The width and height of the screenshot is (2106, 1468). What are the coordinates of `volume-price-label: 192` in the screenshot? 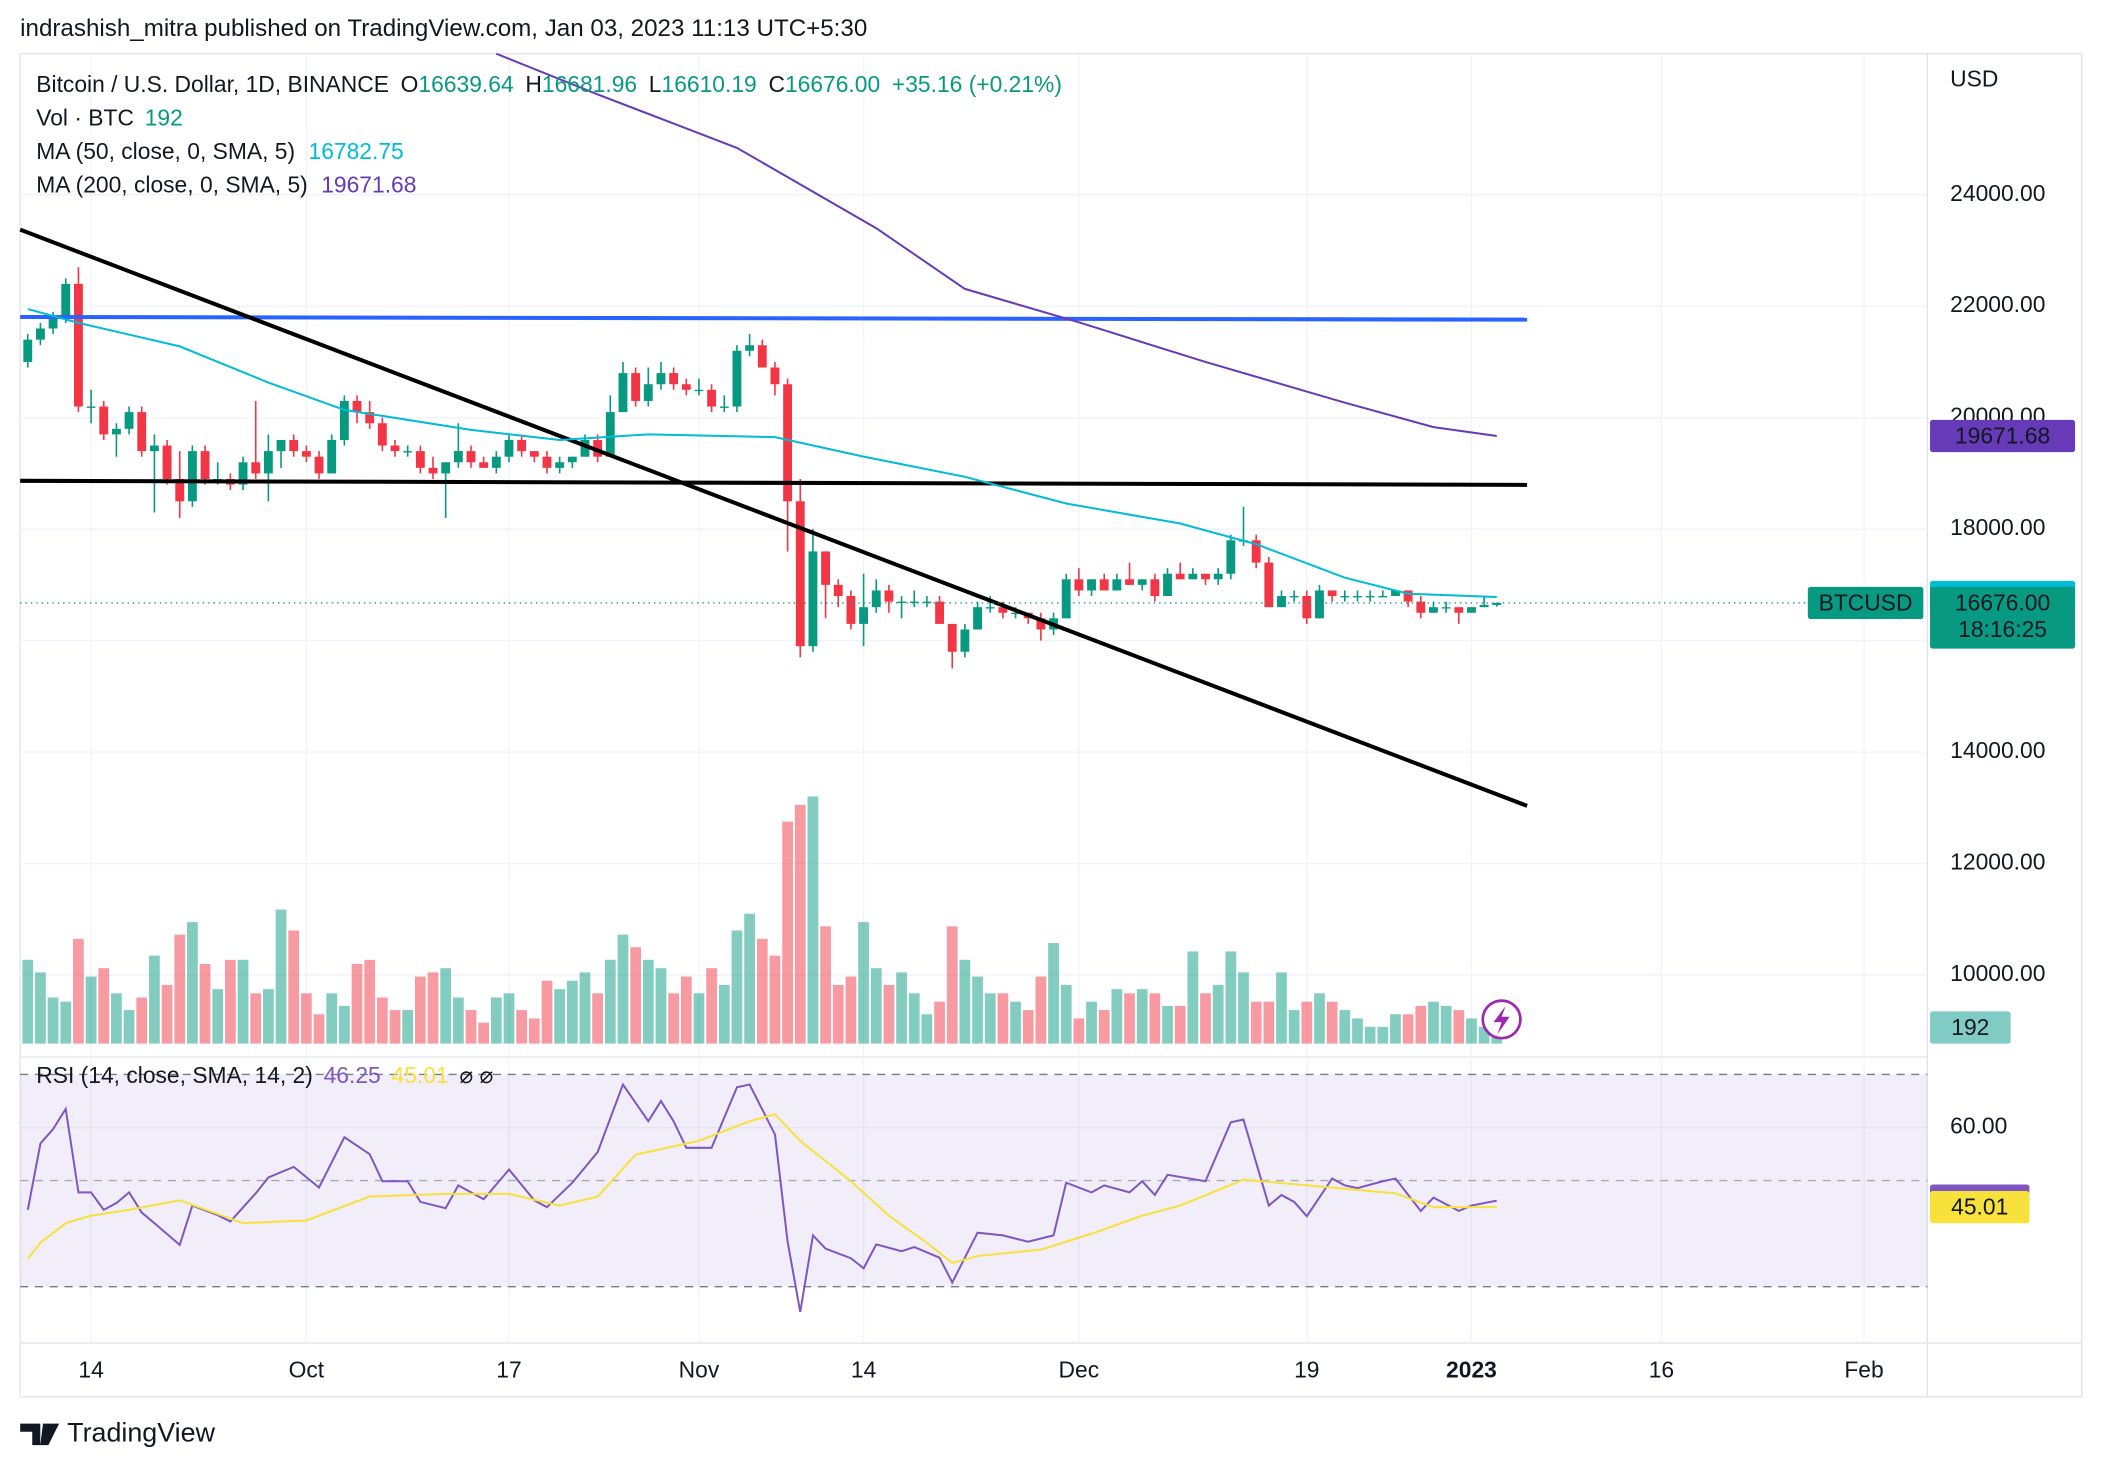 It's located at (1970, 1027).